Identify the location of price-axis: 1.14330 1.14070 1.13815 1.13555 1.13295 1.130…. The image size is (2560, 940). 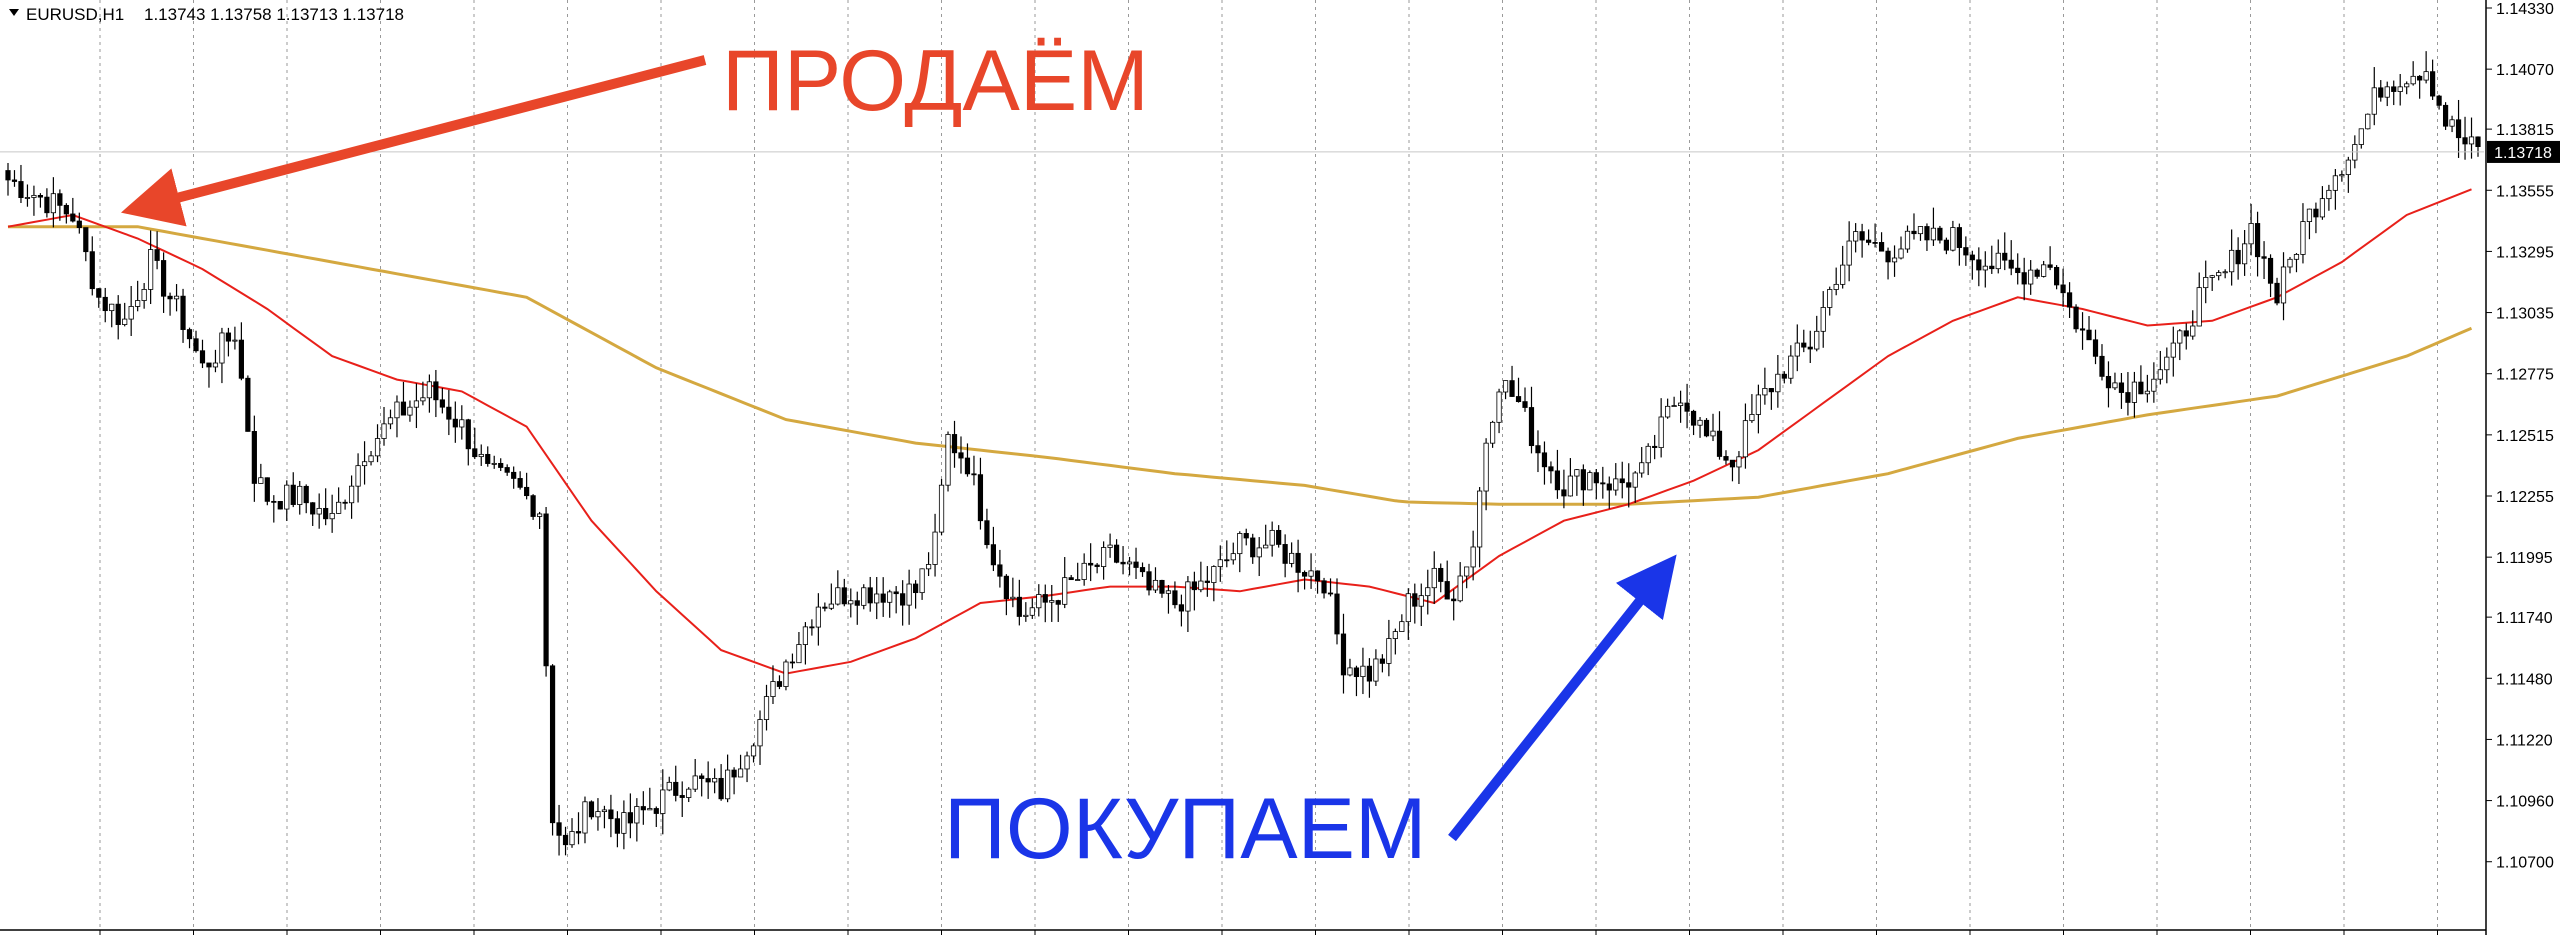
(2519, 467).